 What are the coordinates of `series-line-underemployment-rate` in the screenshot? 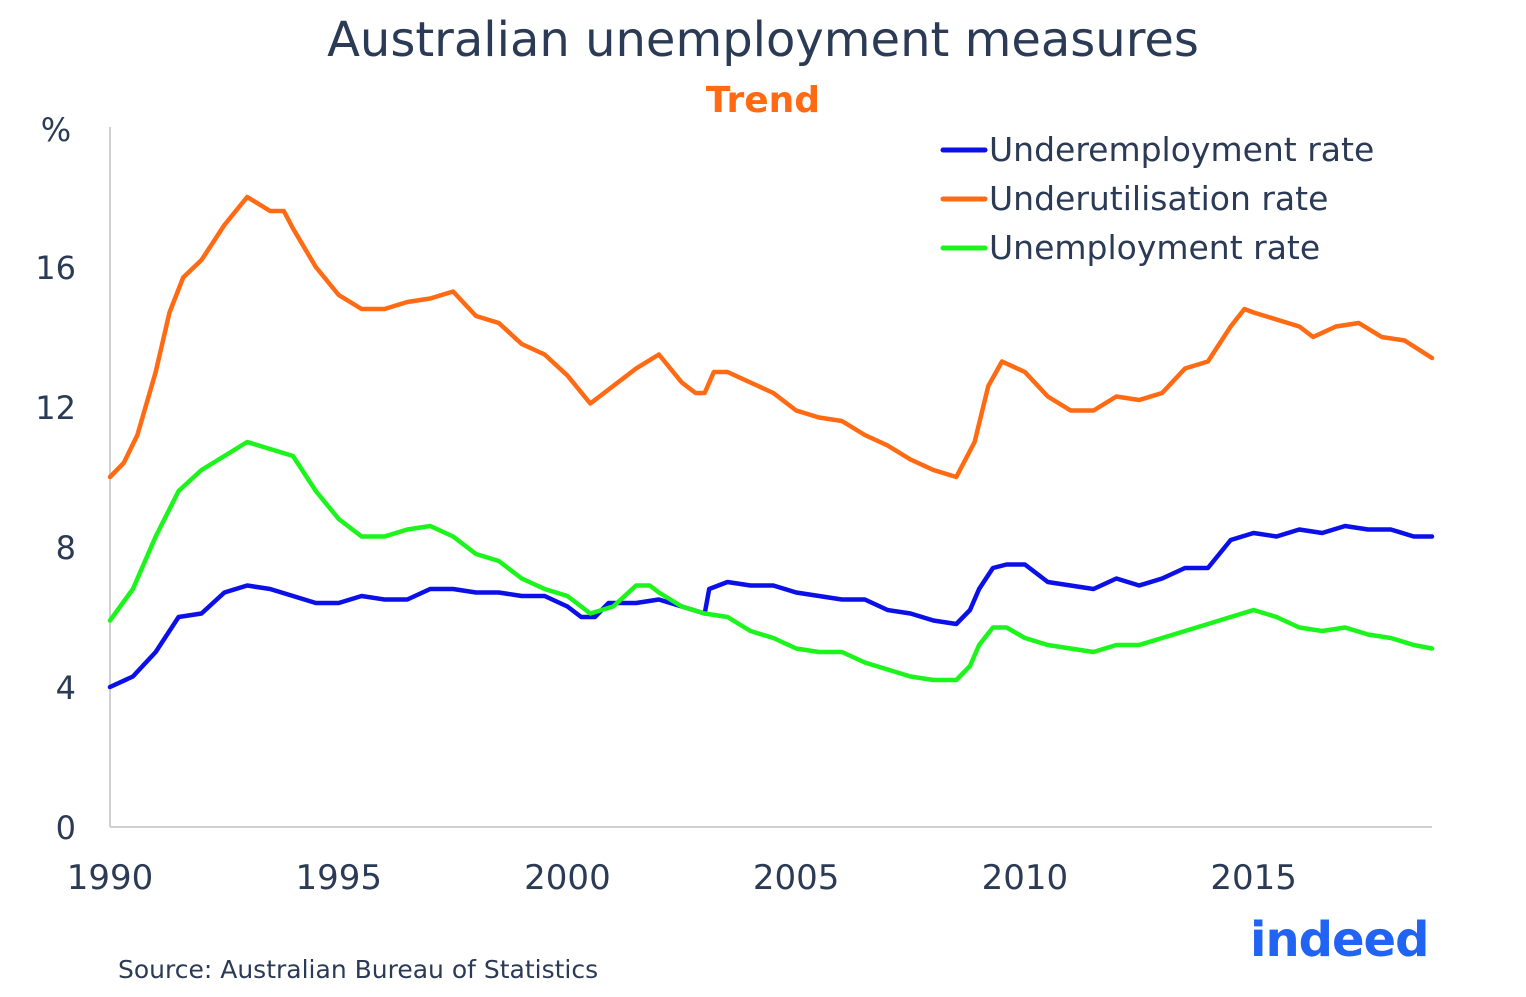 It's located at (771, 606).